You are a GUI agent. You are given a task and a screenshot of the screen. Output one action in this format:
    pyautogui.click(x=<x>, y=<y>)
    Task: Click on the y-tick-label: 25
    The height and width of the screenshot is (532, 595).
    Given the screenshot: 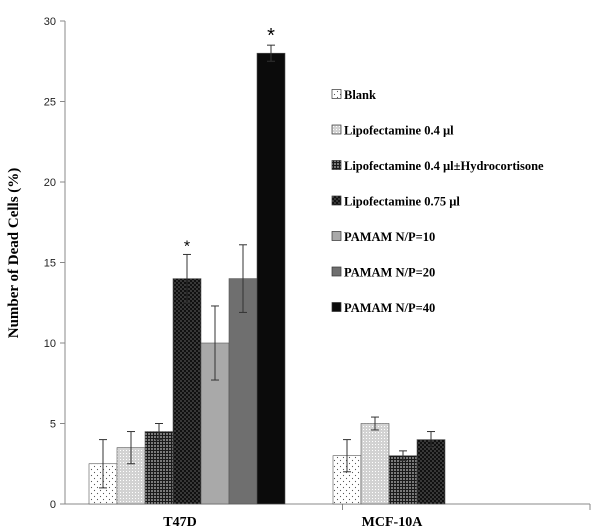 What is the action you would take?
    pyautogui.click(x=50, y=103)
    